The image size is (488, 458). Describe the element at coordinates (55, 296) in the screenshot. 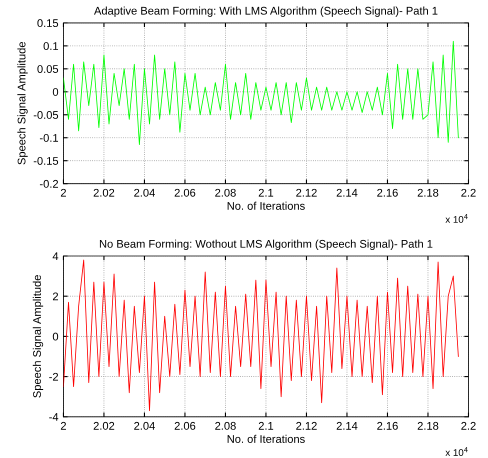

I see `y-tick-label: 2` at that location.